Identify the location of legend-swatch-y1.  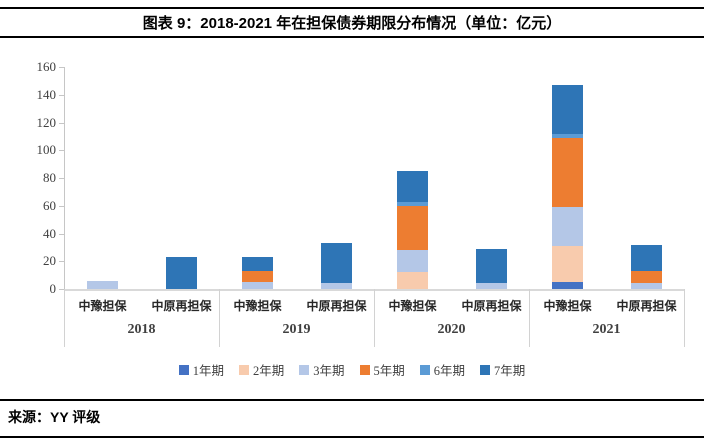
(183, 369).